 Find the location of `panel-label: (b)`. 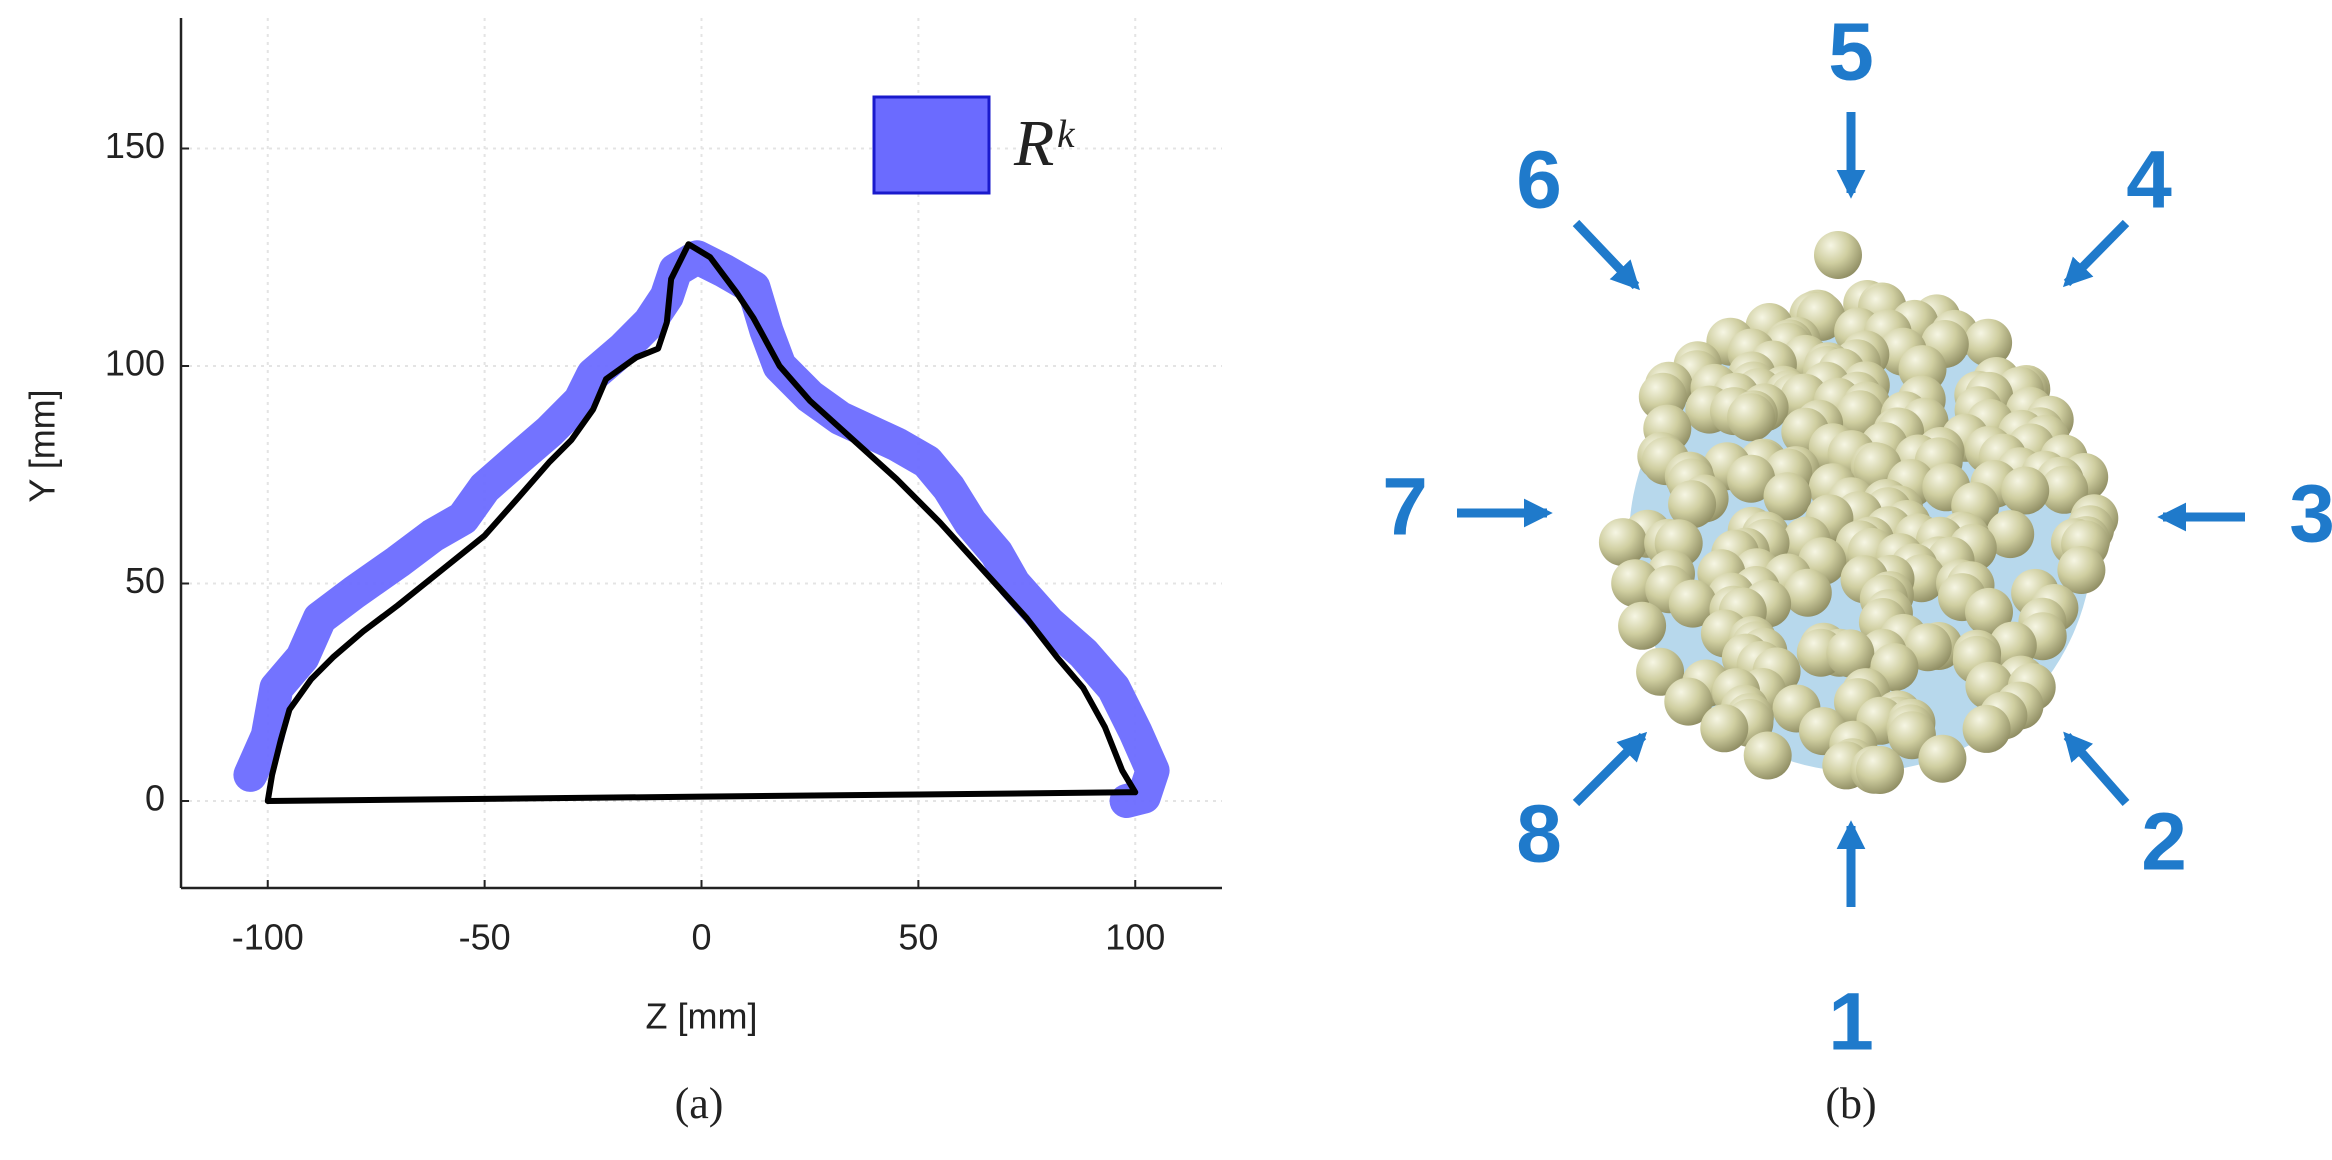

panel-label: (b) is located at coordinates (1850, 1103).